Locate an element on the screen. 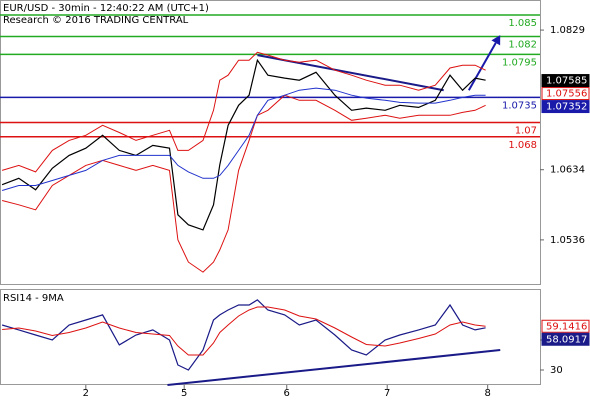  level-label: 1.0795 is located at coordinates (519, 62).